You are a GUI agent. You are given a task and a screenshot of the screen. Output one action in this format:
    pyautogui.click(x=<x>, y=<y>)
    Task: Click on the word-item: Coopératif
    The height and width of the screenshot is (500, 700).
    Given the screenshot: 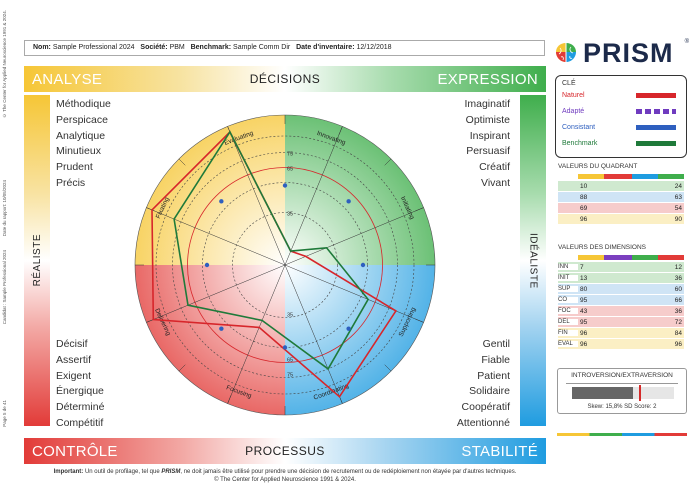 What is the action you would take?
    pyautogui.click(x=485, y=407)
    